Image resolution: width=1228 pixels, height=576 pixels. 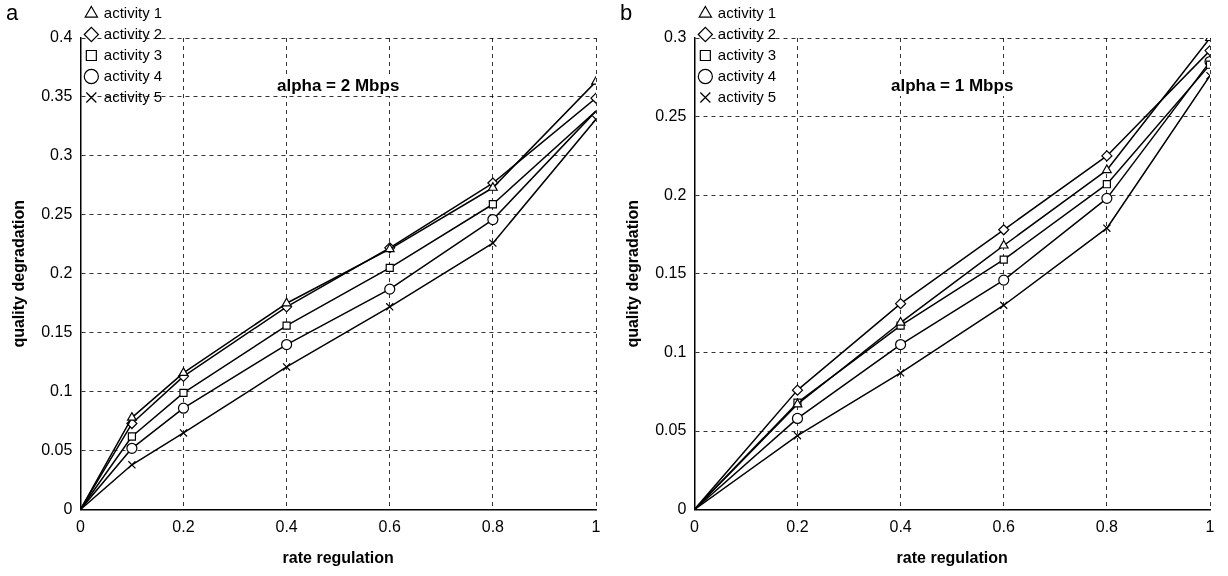 What do you see at coordinates (57, 96) in the screenshot?
I see `y-tick-label: 0.35` at bounding box center [57, 96].